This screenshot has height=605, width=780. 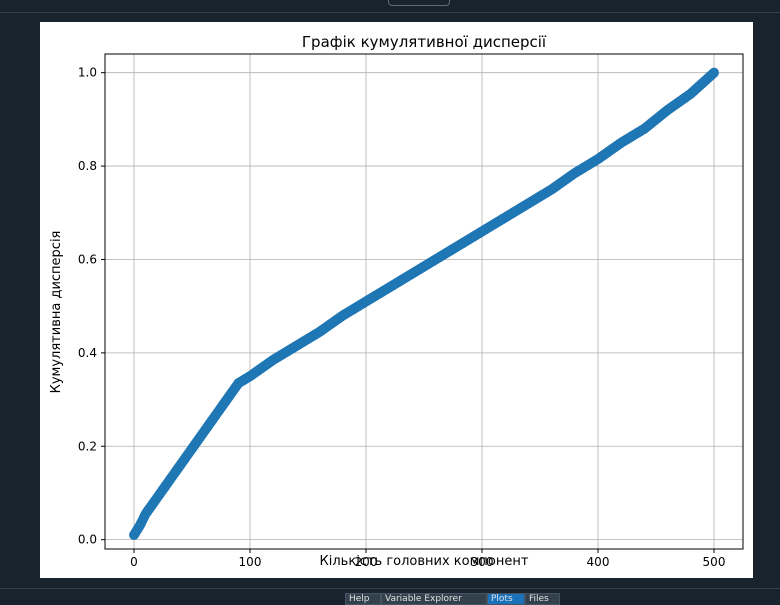 What do you see at coordinates (714, 562) in the screenshot?
I see `x-tick-label: 500` at bounding box center [714, 562].